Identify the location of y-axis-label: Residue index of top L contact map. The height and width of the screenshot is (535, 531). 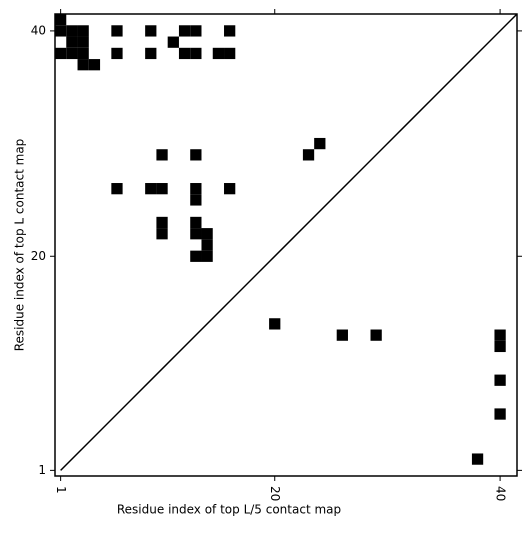
(20, 245).